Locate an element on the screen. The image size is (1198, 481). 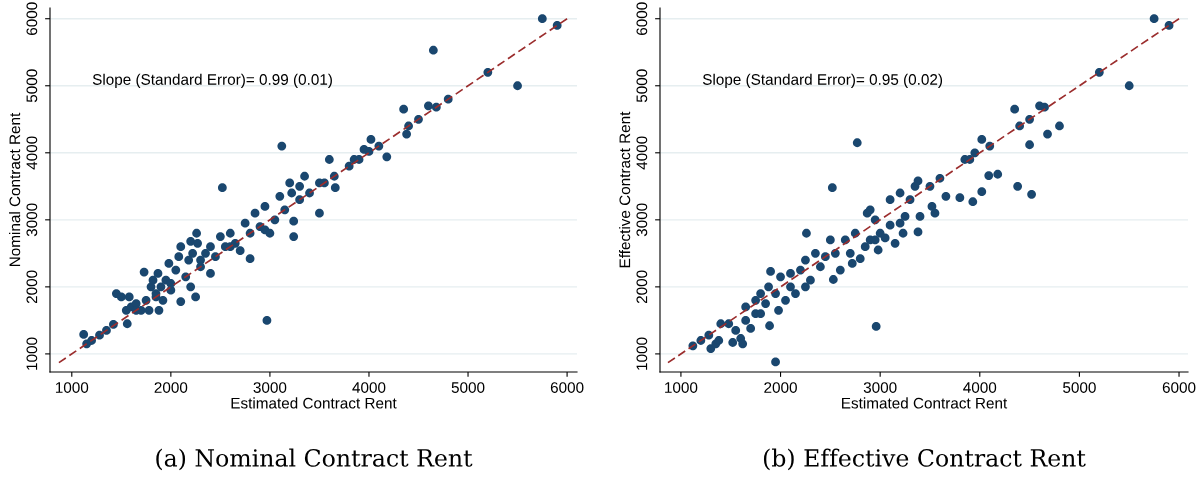
text: (b) Effective Contract Rent is located at coordinates (924, 459).